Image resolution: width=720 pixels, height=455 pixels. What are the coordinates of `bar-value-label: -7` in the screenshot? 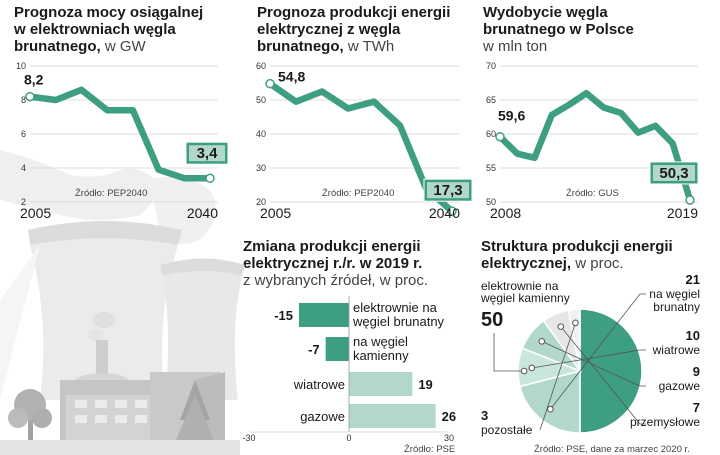 It's located at (314, 349).